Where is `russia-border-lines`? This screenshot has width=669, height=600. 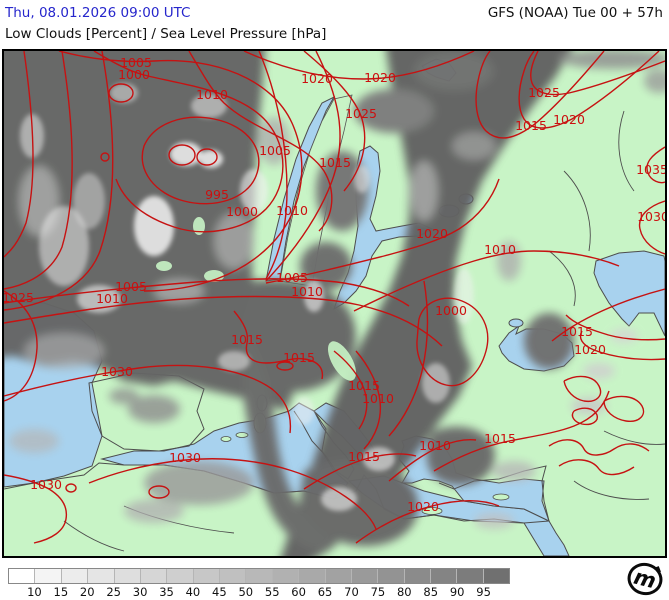 russia-border-lines is located at coordinates (606, 305).